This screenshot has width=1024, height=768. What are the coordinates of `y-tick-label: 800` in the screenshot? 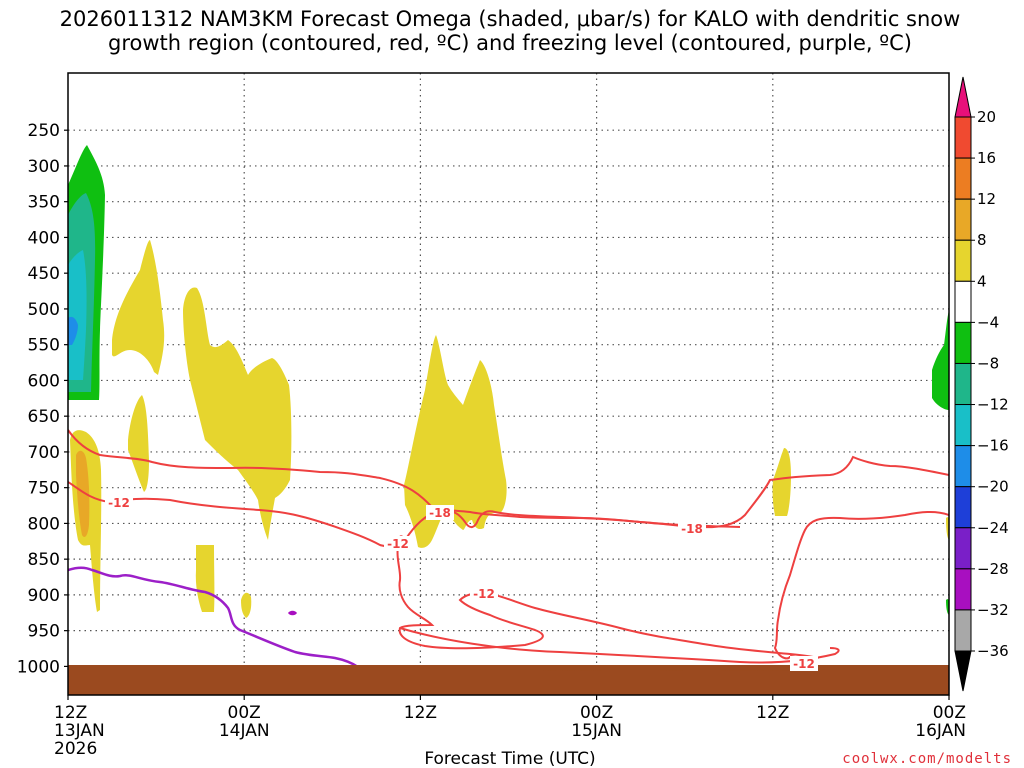 It's located at (44, 524).